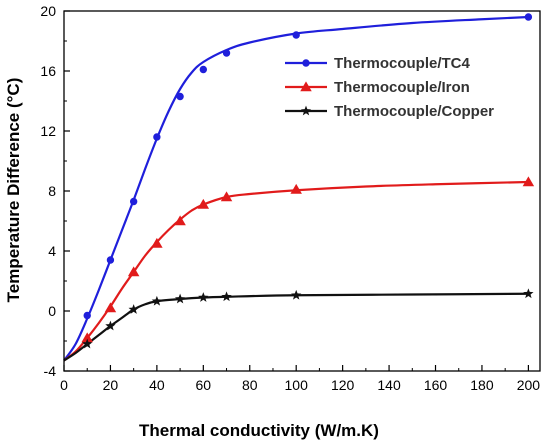 The height and width of the screenshot is (446, 550). I want to click on x-tick-label-9: 160, so click(436, 385).